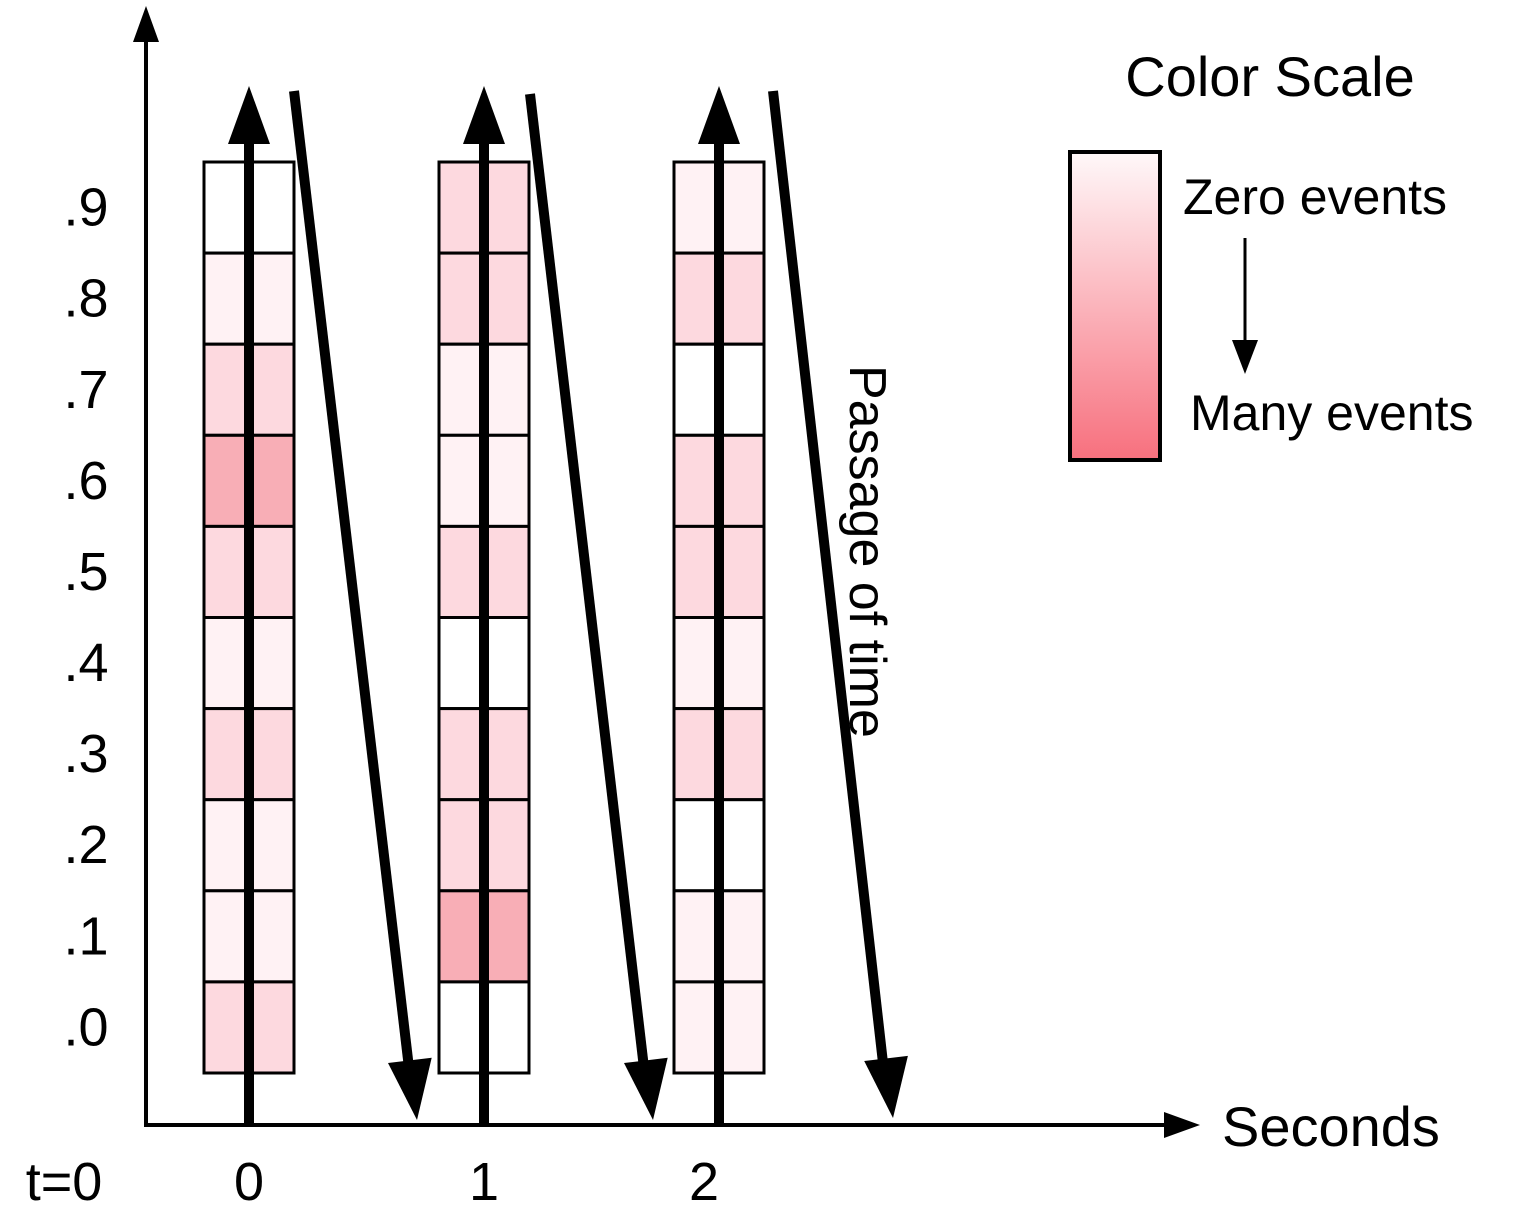 This screenshot has width=1519, height=1209. What do you see at coordinates (85, 390) in the screenshot?
I see `y-tick-label: .7` at bounding box center [85, 390].